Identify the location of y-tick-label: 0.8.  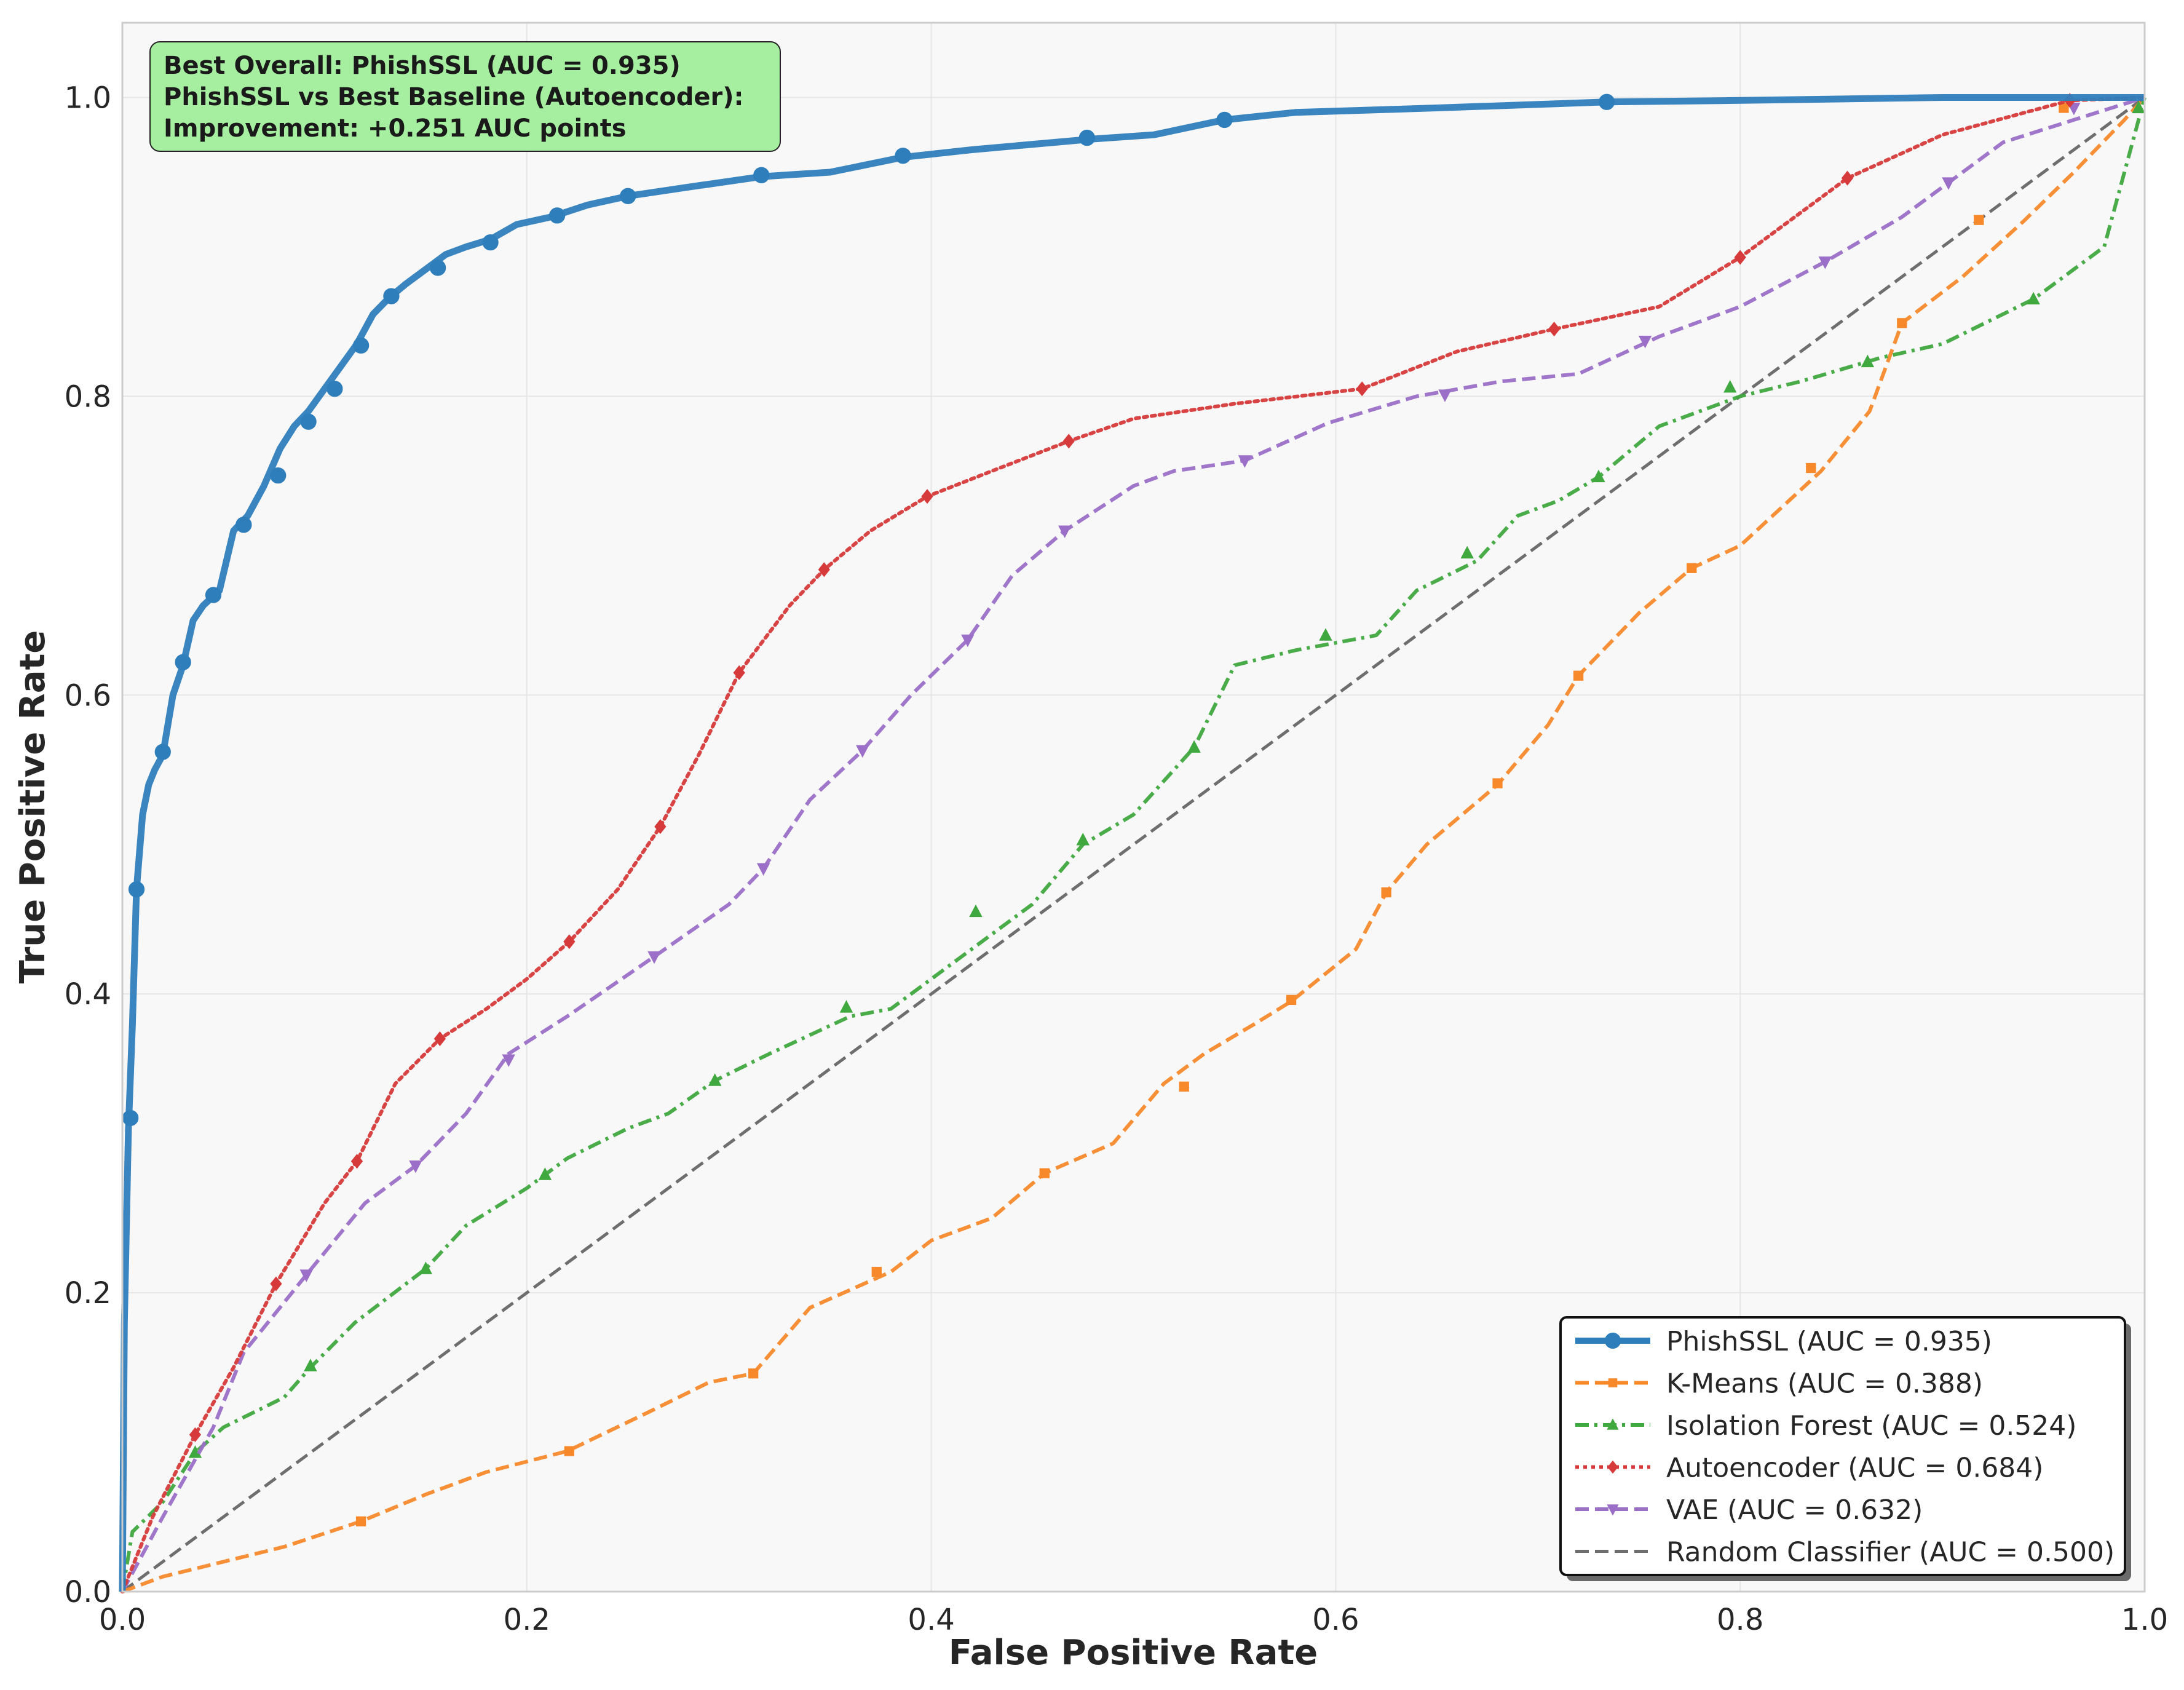
(88, 396).